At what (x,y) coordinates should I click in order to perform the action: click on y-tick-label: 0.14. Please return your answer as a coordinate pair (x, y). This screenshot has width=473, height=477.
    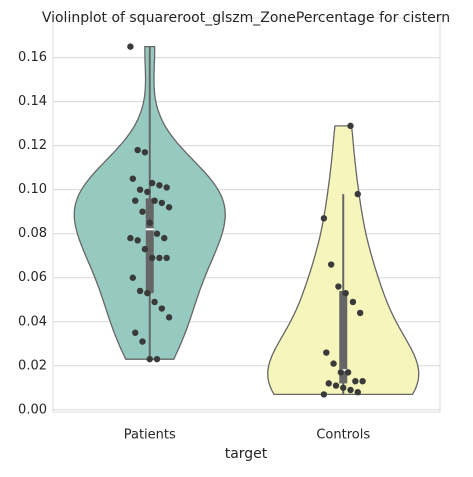
    Looking at the image, I should click on (32, 101).